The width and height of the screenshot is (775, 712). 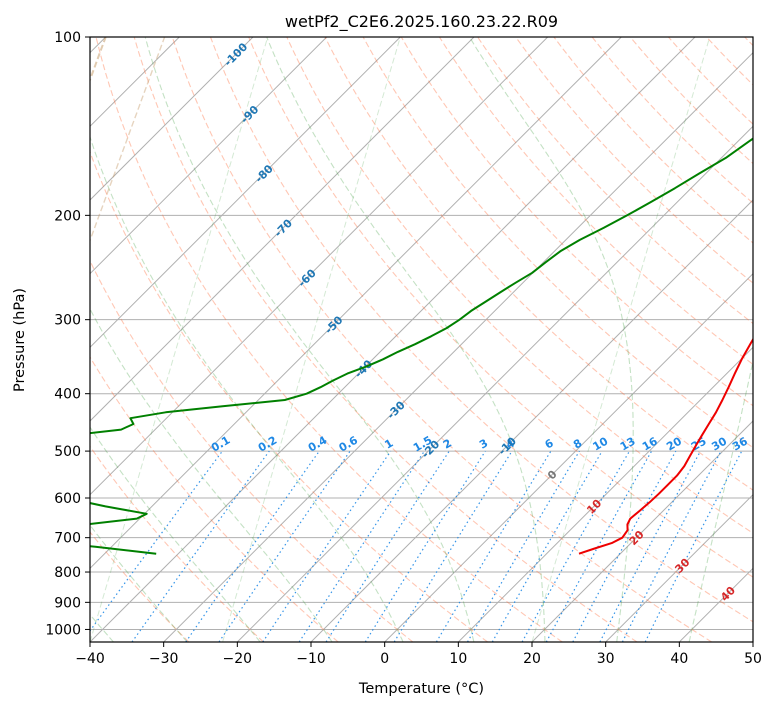 What do you see at coordinates (606, 659) in the screenshot?
I see `x-tick-label: 30` at bounding box center [606, 659].